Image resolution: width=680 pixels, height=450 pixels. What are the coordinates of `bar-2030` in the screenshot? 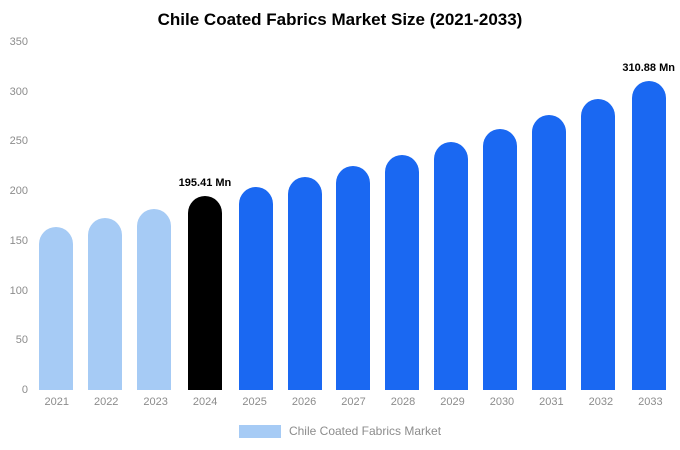 It's located at (500, 259).